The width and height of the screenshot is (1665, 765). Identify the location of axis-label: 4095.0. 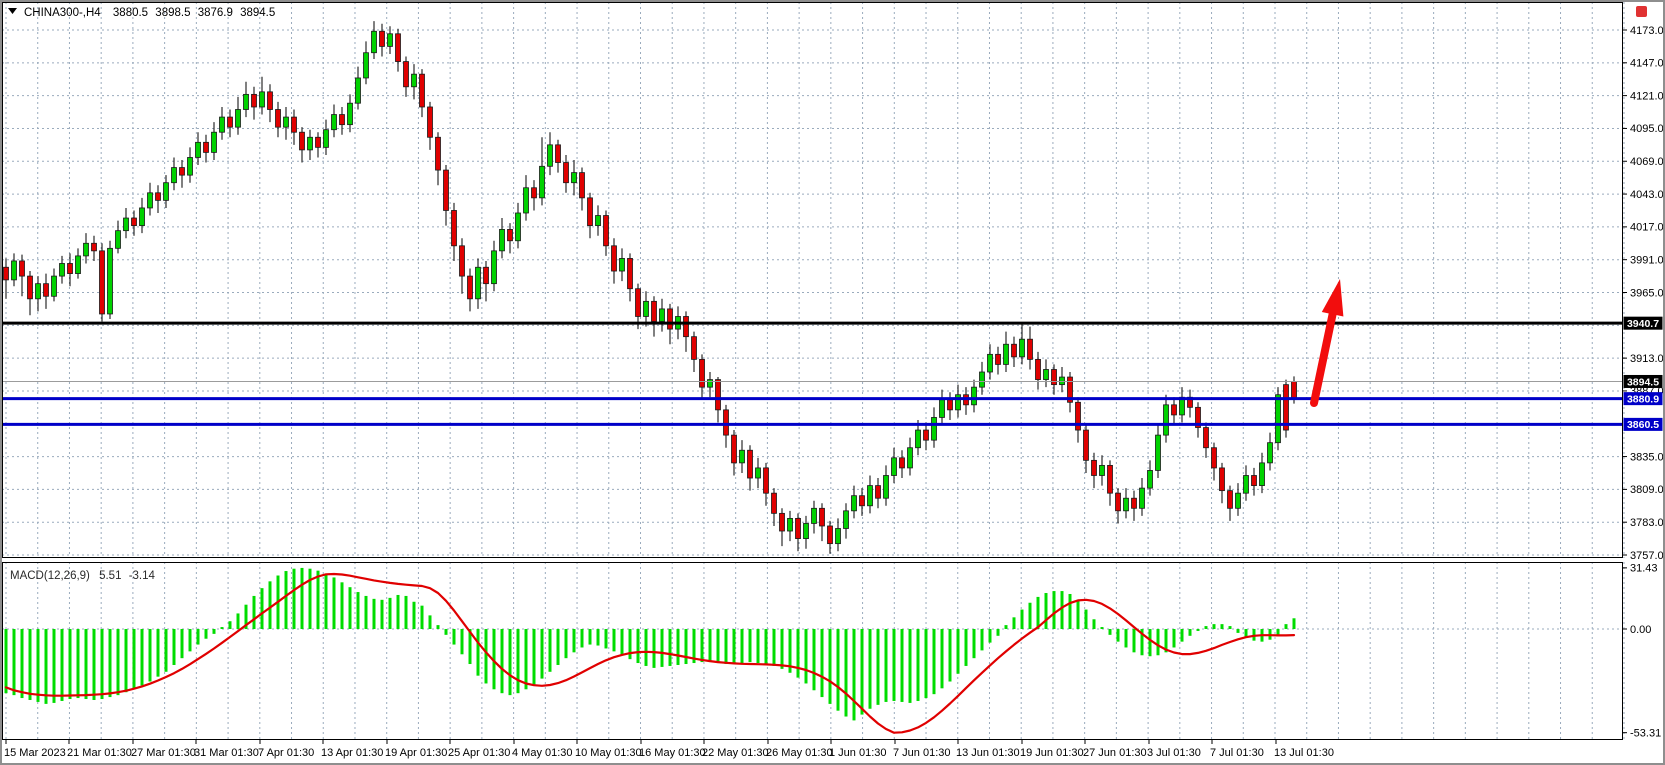
(1646, 129).